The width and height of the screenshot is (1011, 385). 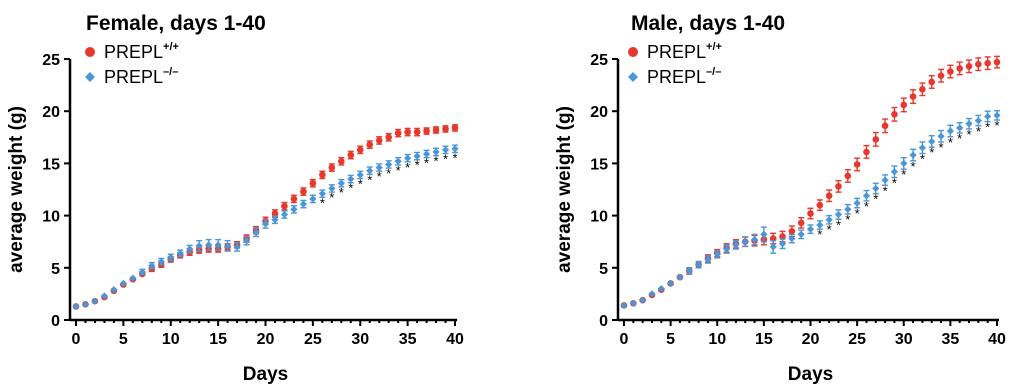 I want to click on legend-entry: PREPL–/–, so click(x=684, y=76).